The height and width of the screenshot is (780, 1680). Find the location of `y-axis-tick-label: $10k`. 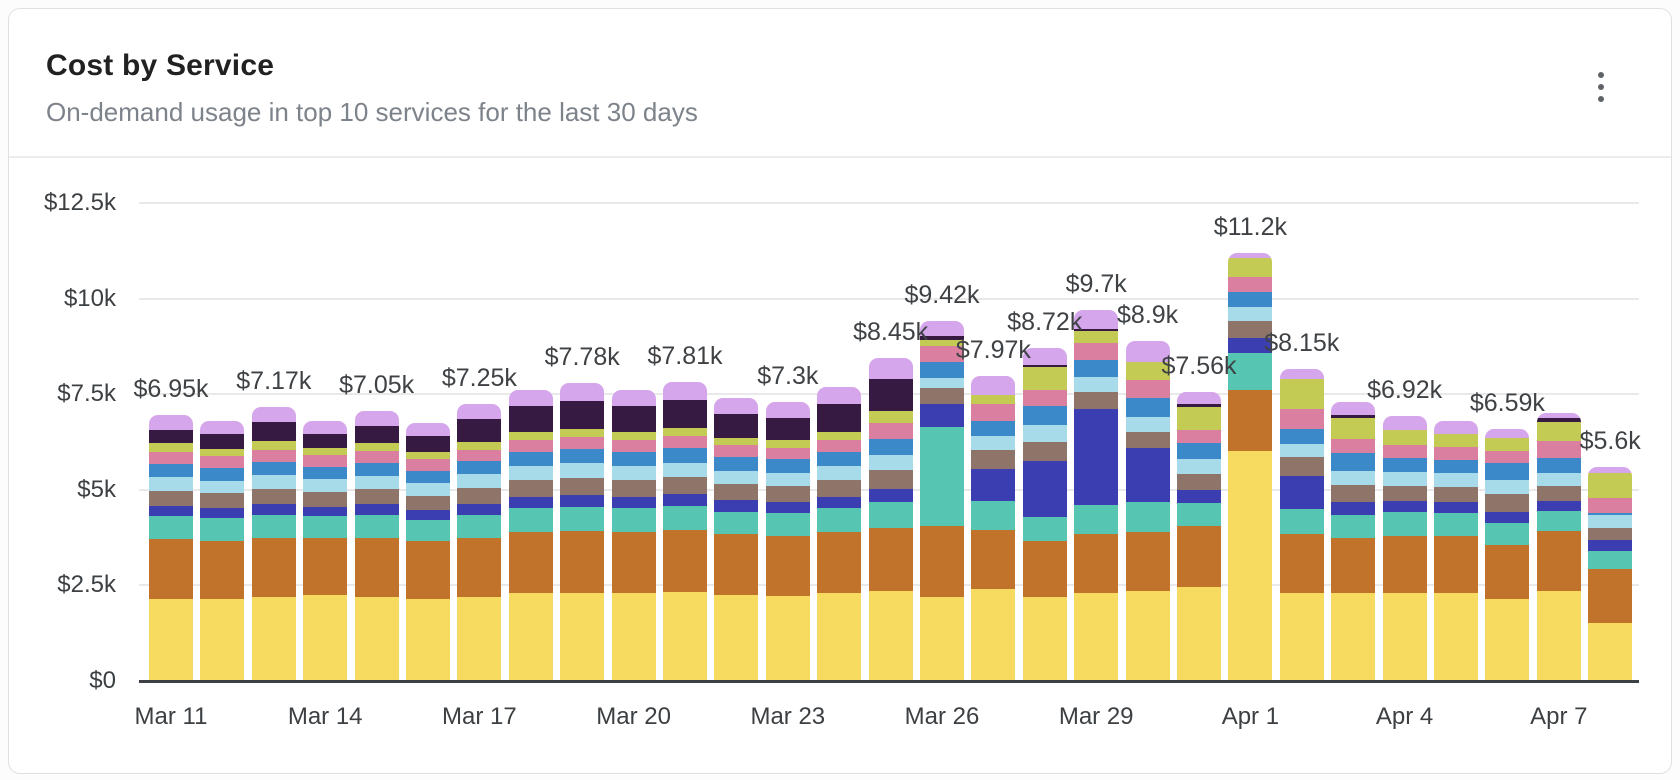

y-axis-tick-label: $10k is located at coordinates (89, 298).